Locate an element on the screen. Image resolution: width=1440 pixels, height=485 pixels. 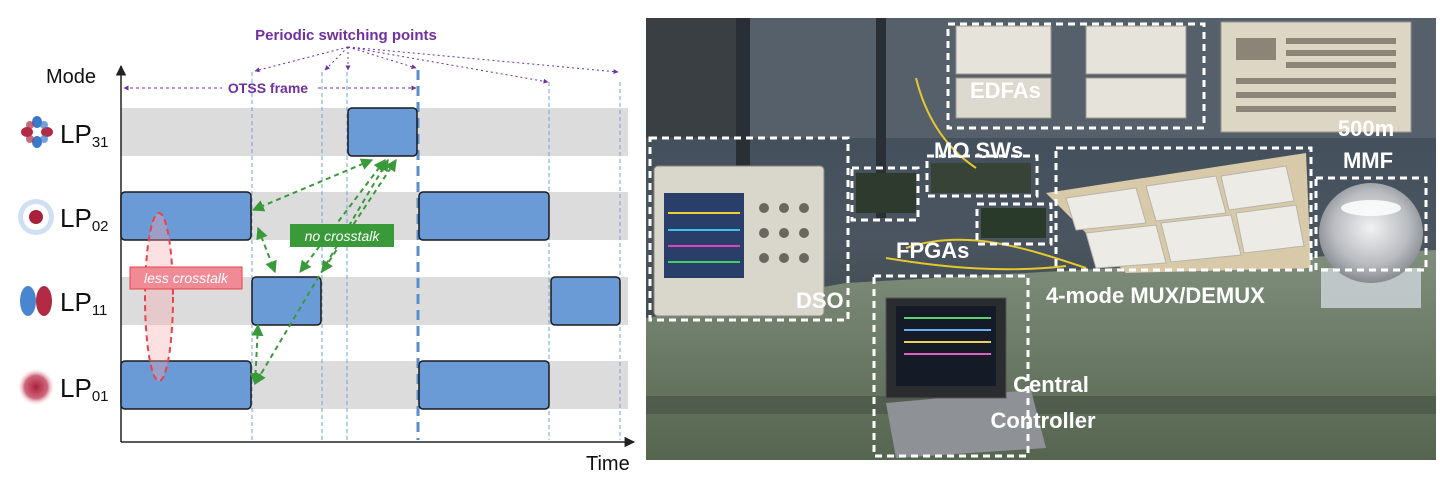
mo-switch-board is located at coordinates (981, 178).